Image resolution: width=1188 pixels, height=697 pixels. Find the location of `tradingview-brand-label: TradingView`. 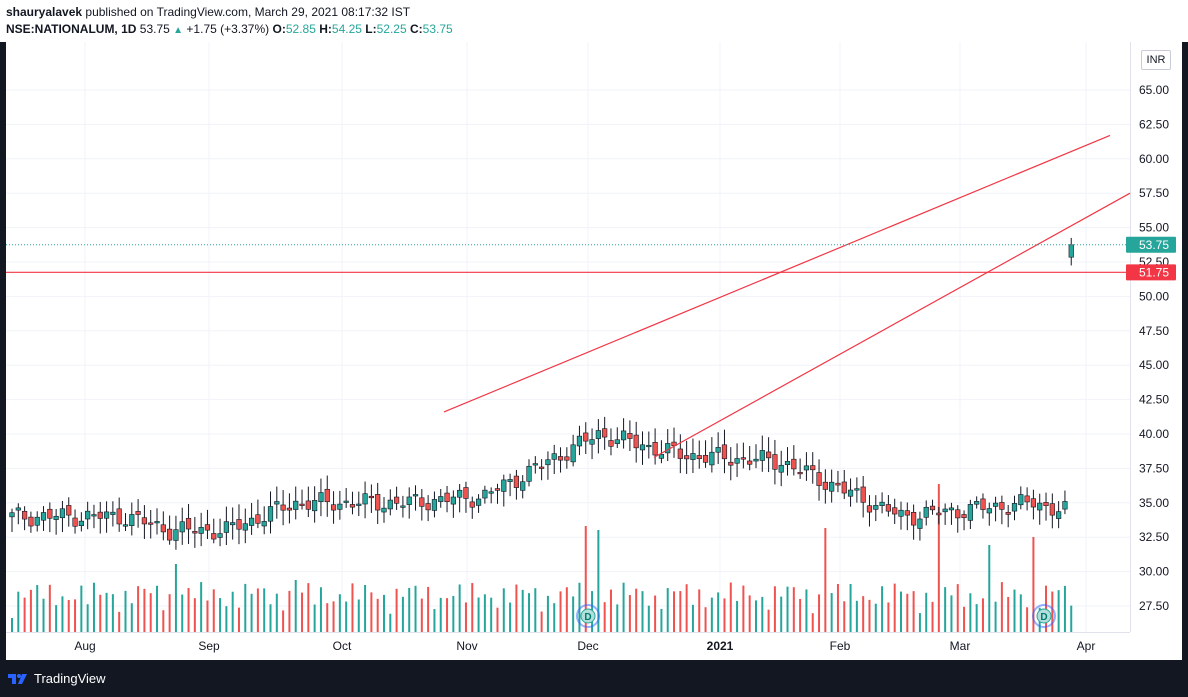

tradingview-brand-label: TradingView is located at coordinates (70, 678).